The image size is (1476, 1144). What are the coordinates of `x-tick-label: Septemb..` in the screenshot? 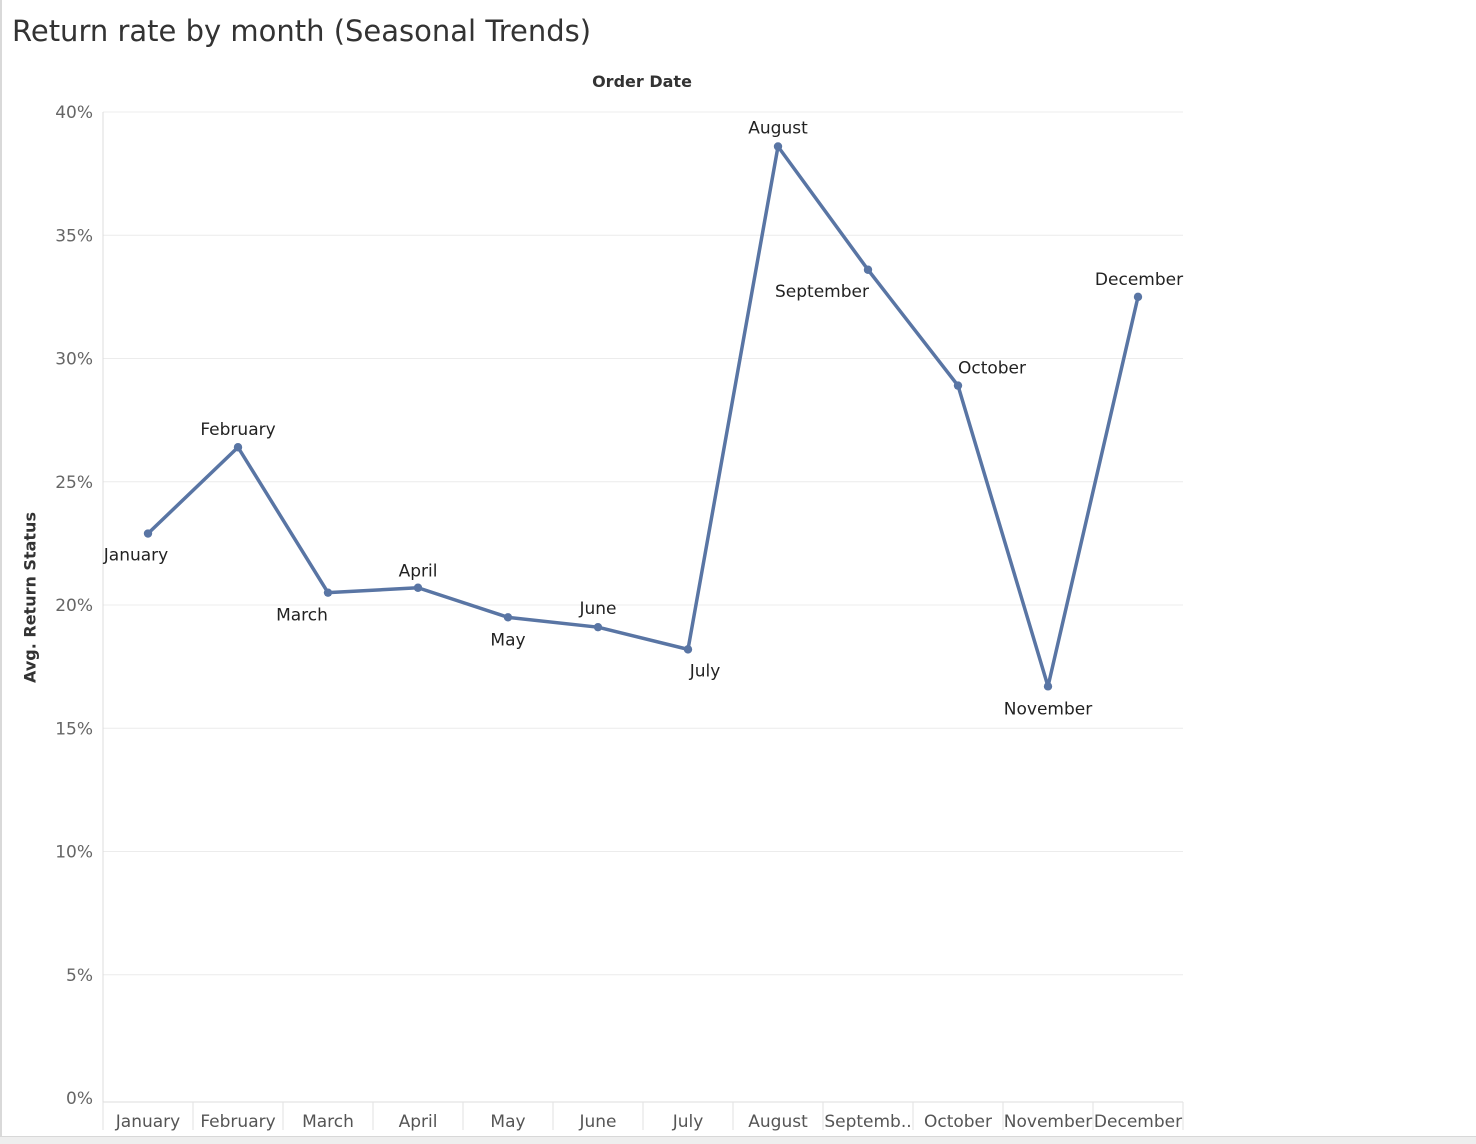 It's located at (867, 1122).